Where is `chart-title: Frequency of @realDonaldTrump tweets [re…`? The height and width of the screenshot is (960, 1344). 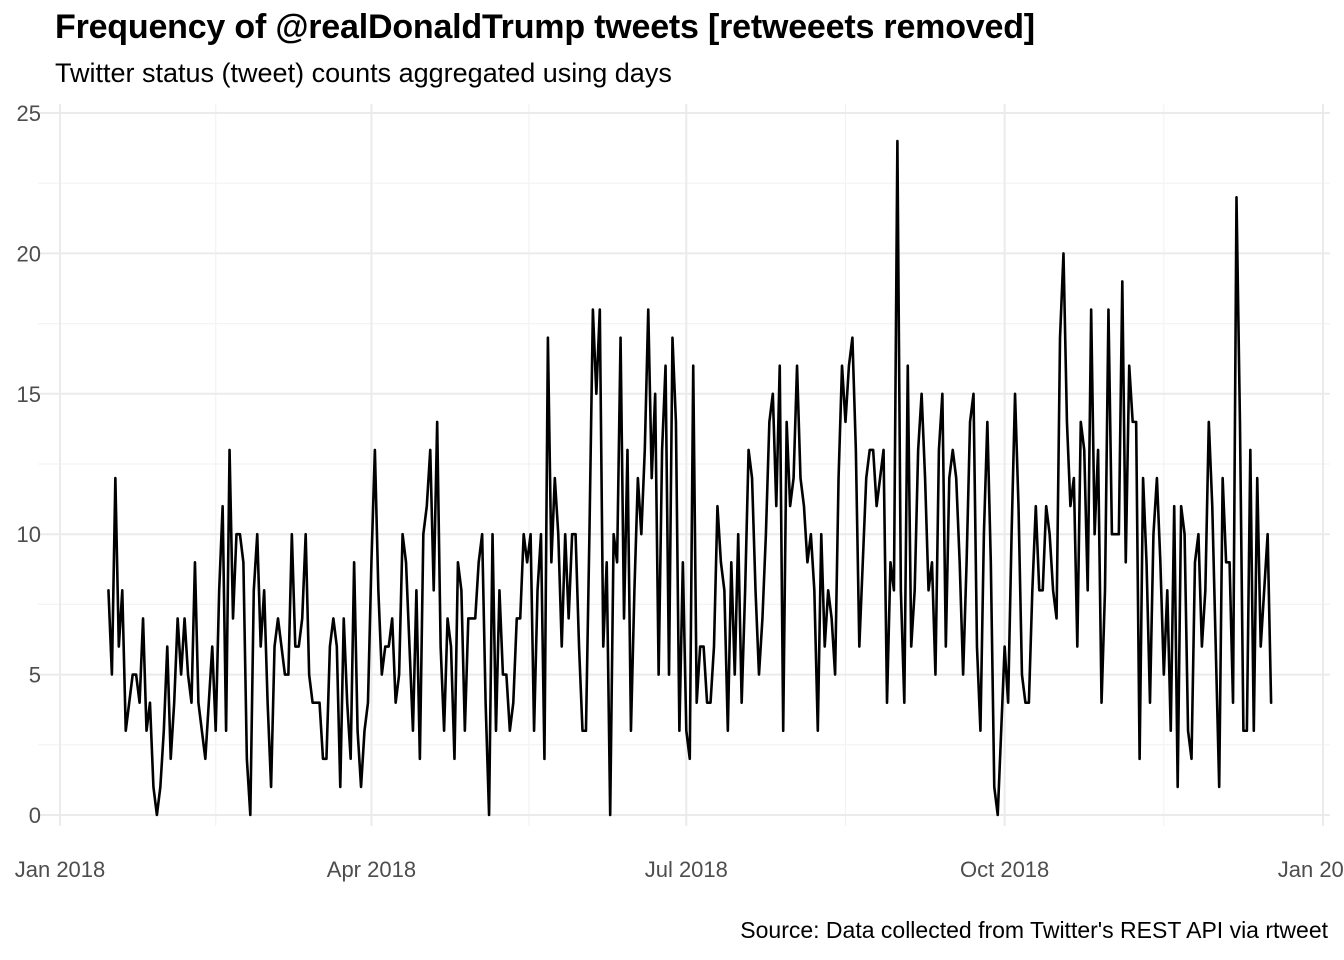
chart-title: Frequency of @realDonaldTrump tweets [re… is located at coordinates (545, 27).